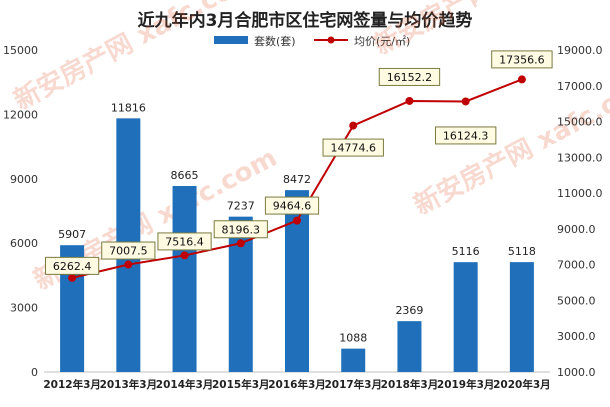 The image size is (610, 407). I want to click on y-right-tick-label: 3000.0, so click(576, 336).